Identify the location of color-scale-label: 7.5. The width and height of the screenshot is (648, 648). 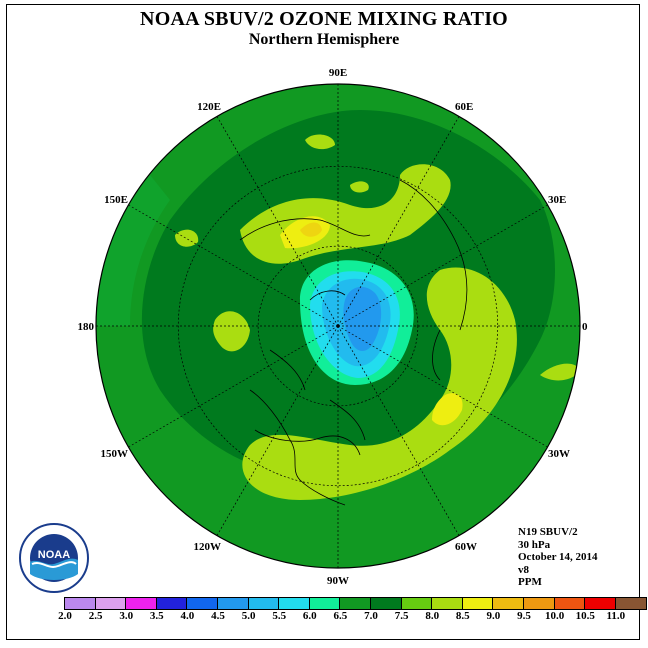
(401, 616).